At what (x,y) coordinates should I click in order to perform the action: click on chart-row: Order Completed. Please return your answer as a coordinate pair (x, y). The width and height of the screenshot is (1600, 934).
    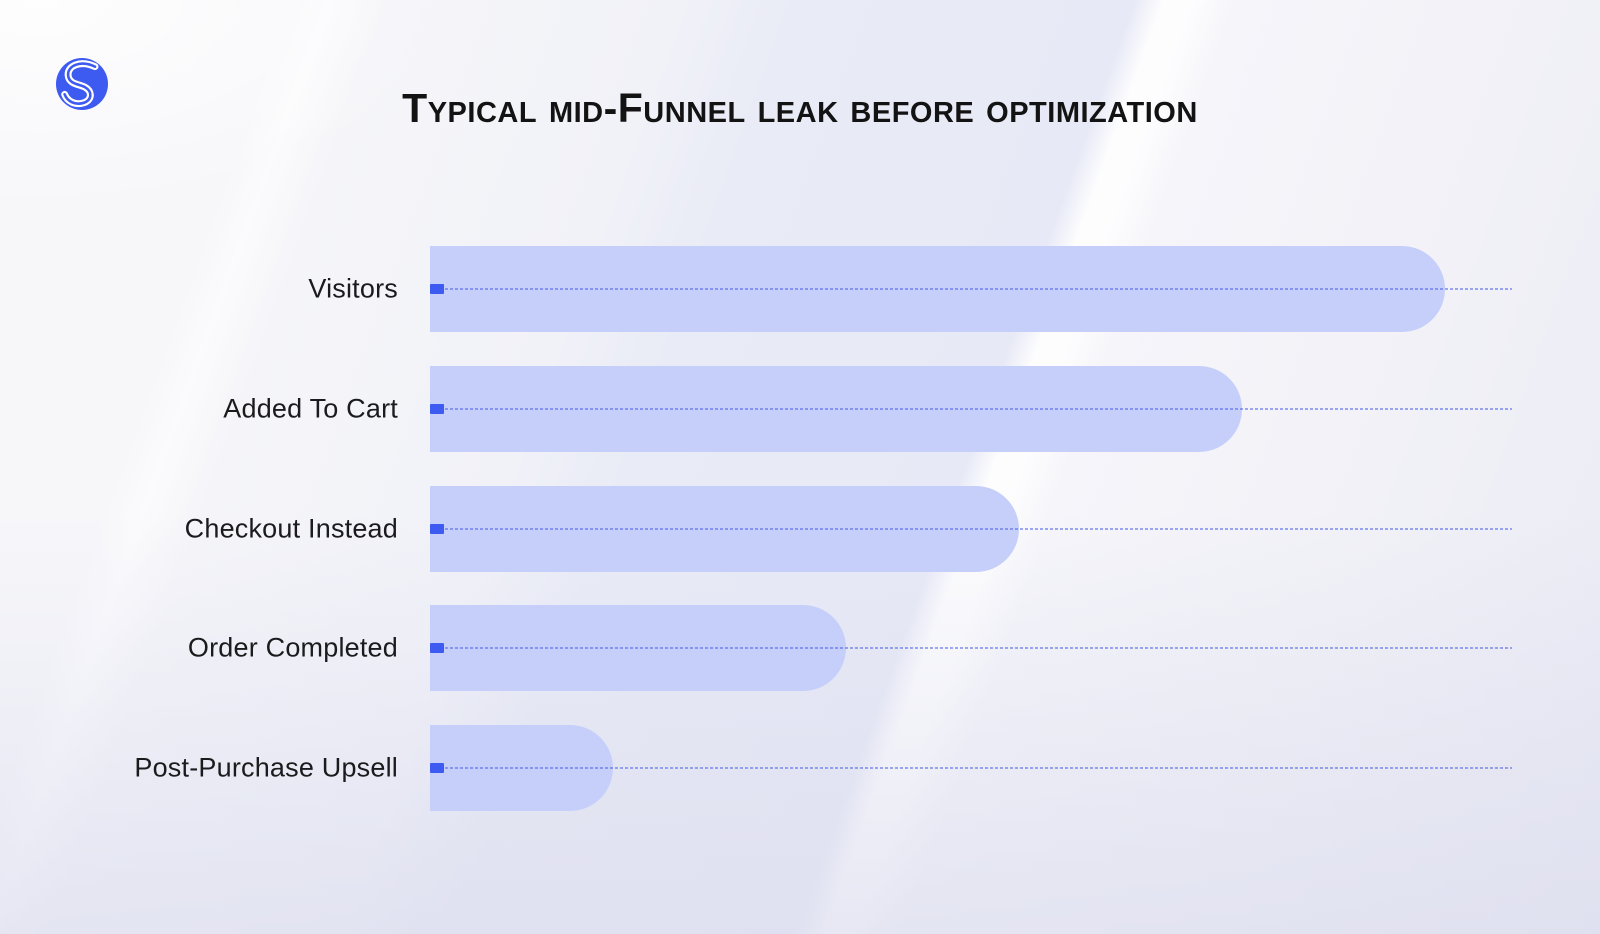
    Looking at the image, I should click on (800, 648).